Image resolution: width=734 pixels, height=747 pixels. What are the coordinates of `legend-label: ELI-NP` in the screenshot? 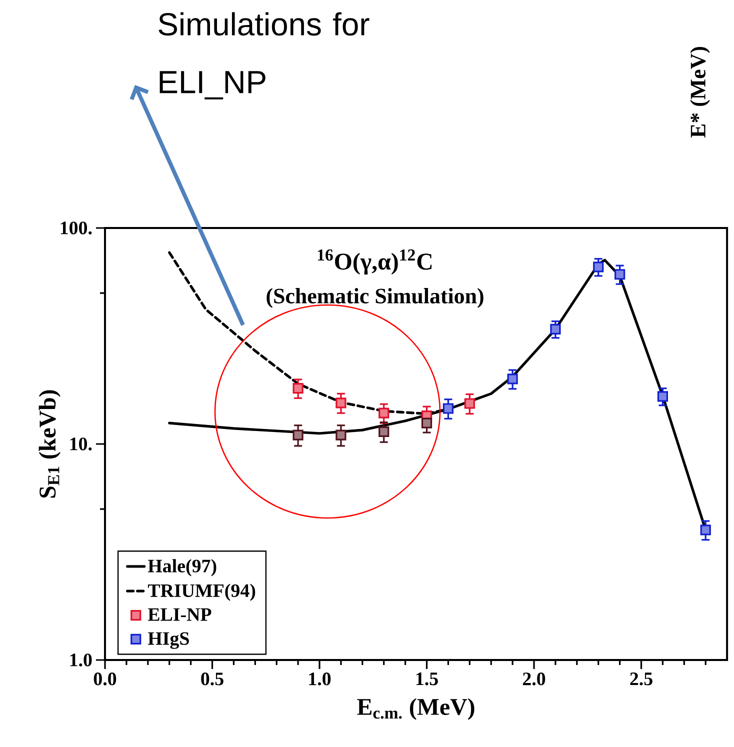 It's located at (180, 614).